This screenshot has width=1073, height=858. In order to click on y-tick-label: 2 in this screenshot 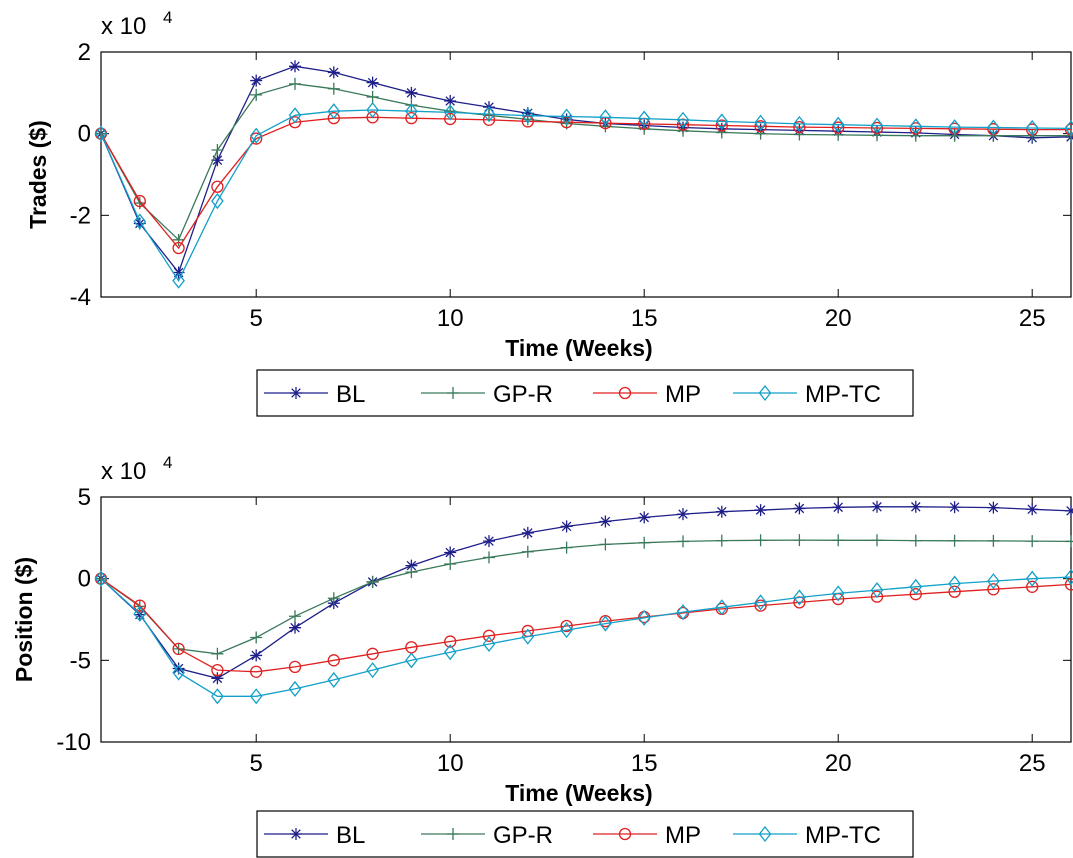, I will do `click(84, 52)`.